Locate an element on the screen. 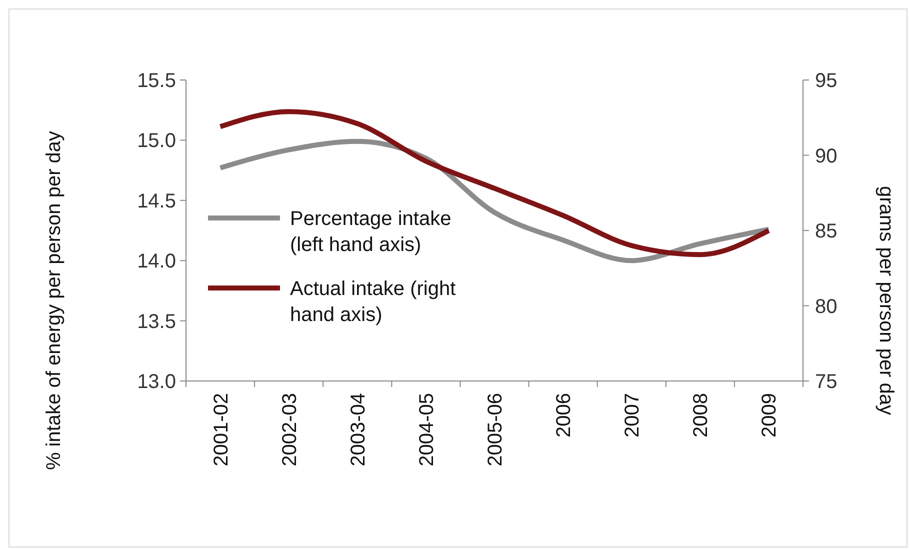  x-tick-label: 2009 is located at coordinates (769, 415).